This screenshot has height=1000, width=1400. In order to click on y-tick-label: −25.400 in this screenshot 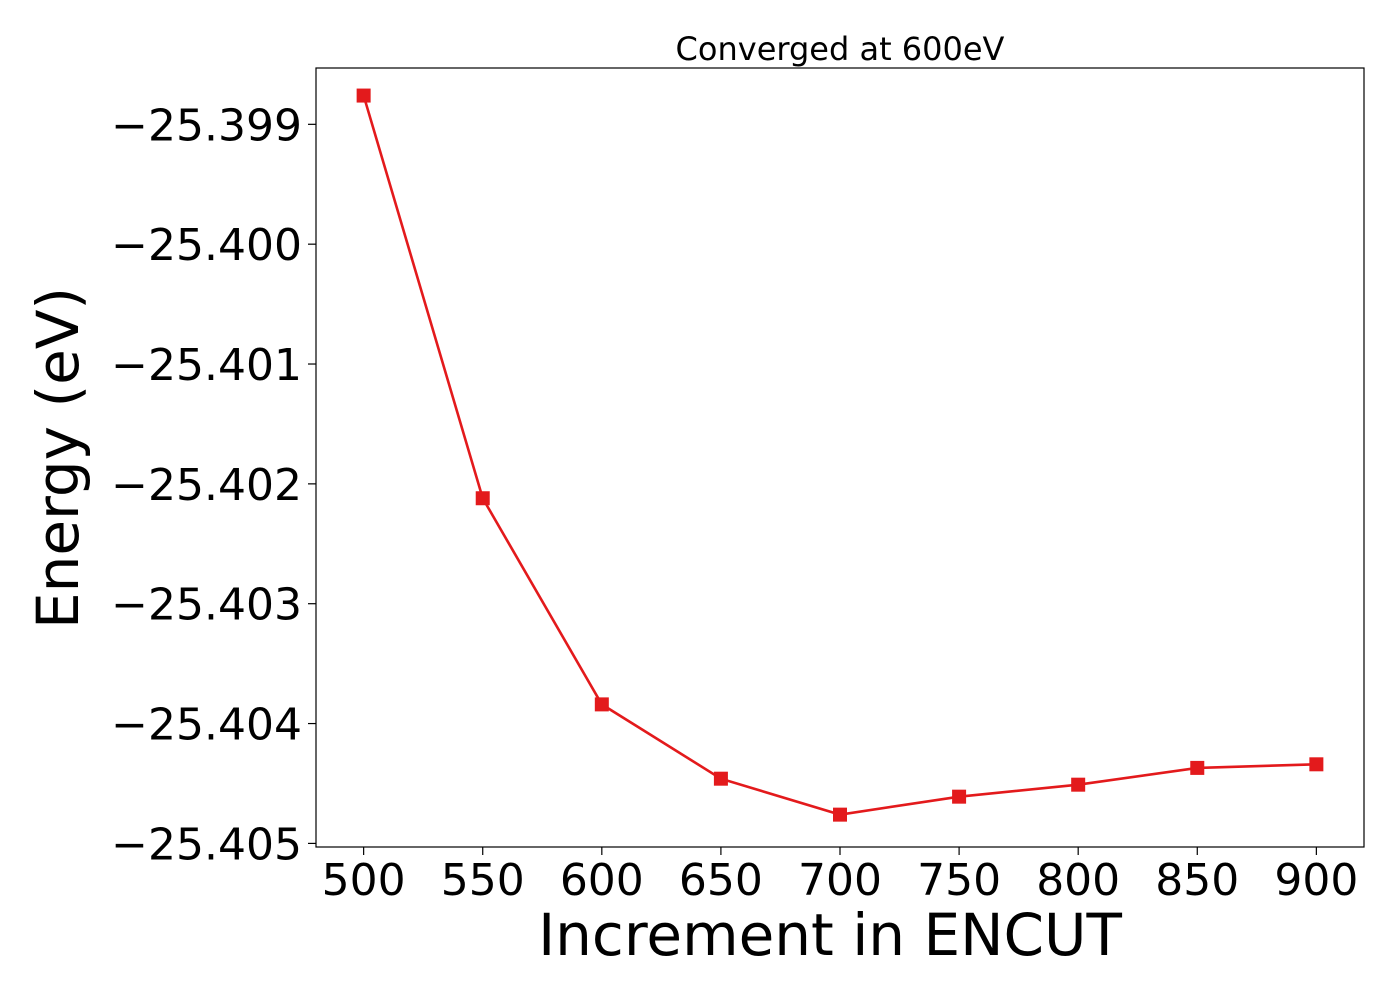, I will do `click(206, 245)`.